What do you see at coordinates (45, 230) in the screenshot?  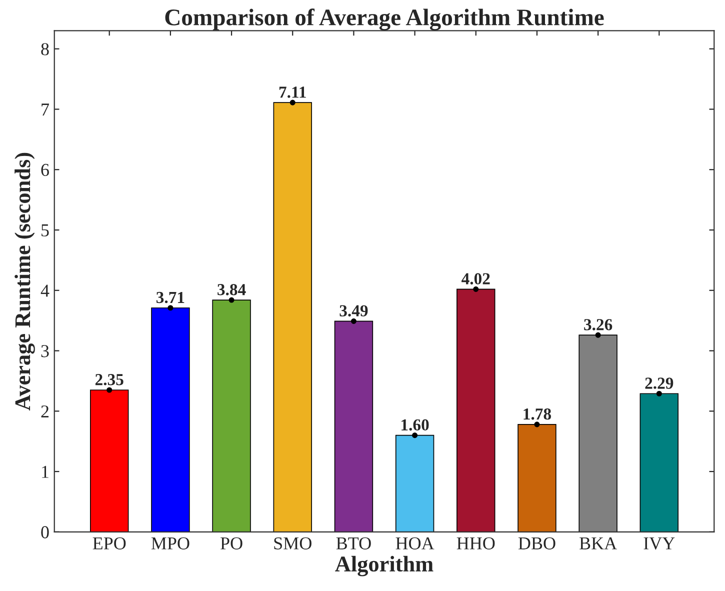 I see `y-tick-label: 5` at bounding box center [45, 230].